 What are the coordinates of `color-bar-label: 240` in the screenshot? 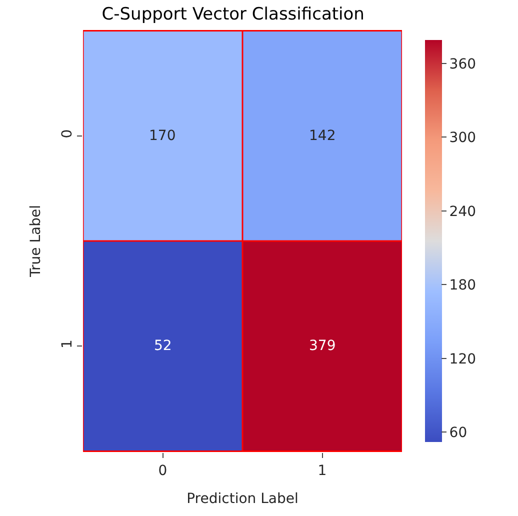 It's located at (462, 212).